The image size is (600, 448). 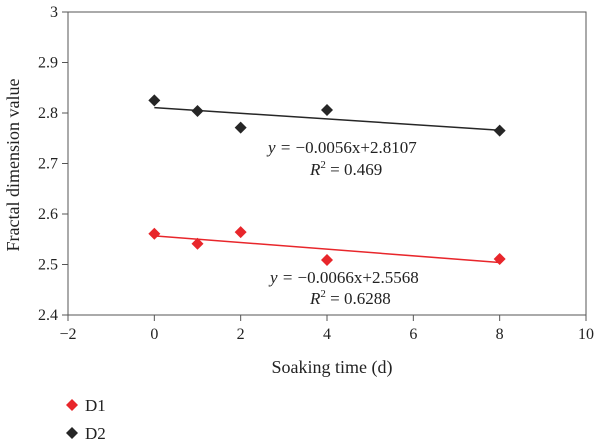 I want to click on x-tick-label: 6, so click(x=413, y=334).